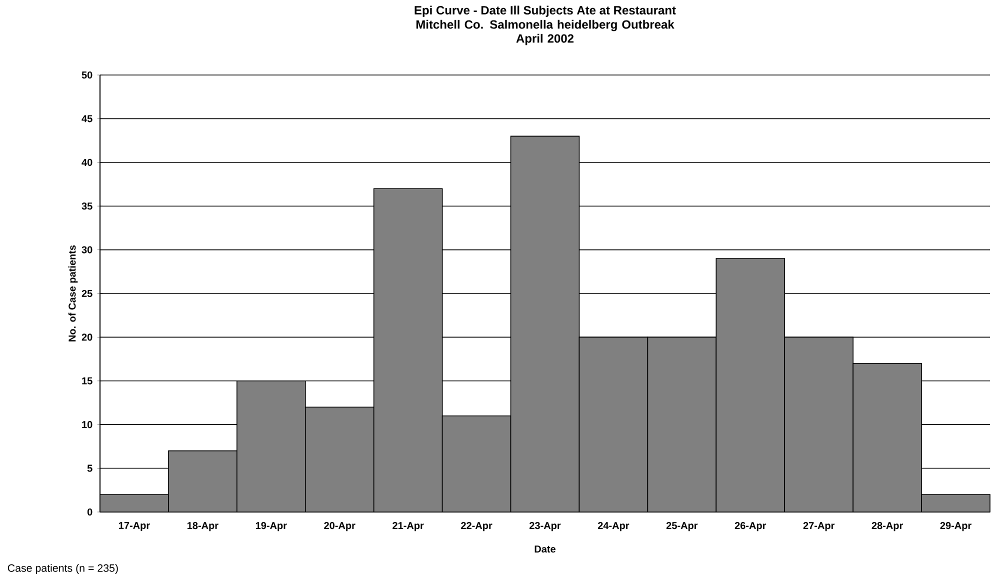 This screenshot has width=992, height=581. What do you see at coordinates (89, 468) in the screenshot?
I see `y-tick-label: 5` at bounding box center [89, 468].